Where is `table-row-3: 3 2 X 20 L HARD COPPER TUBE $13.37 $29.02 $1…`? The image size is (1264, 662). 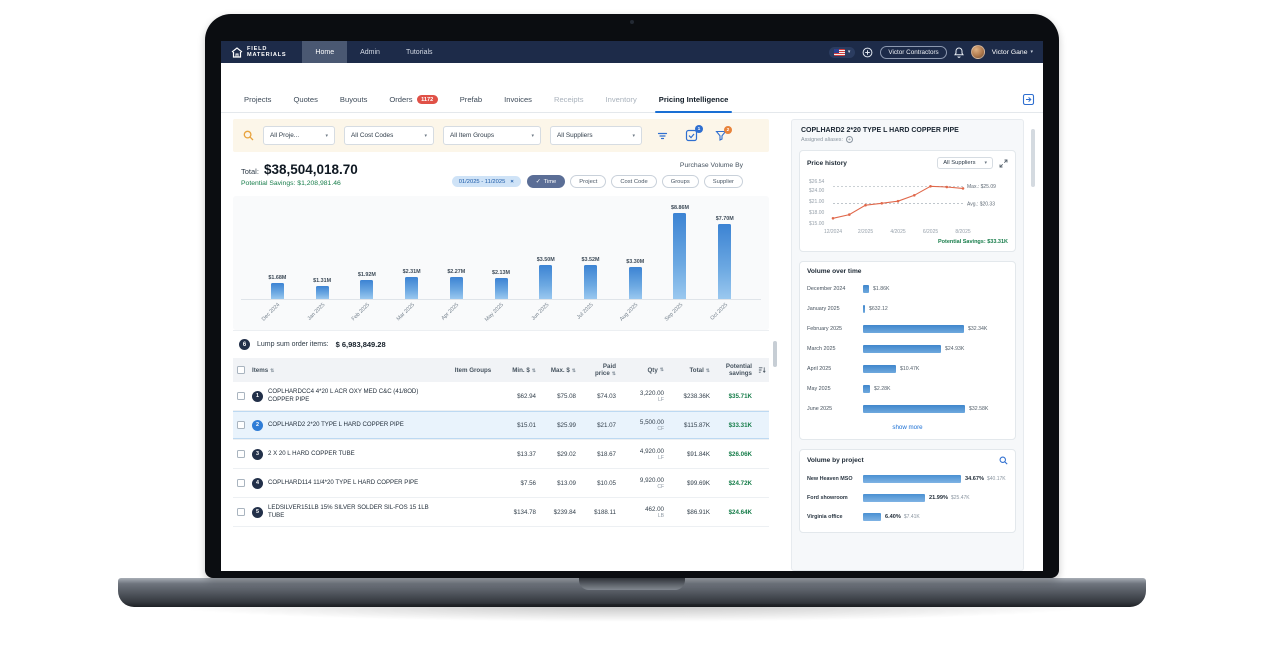 table-row-3: 3 2 X 20 L HARD COPPER TUBE $13.37 $29.02 $1… is located at coordinates (501, 454).